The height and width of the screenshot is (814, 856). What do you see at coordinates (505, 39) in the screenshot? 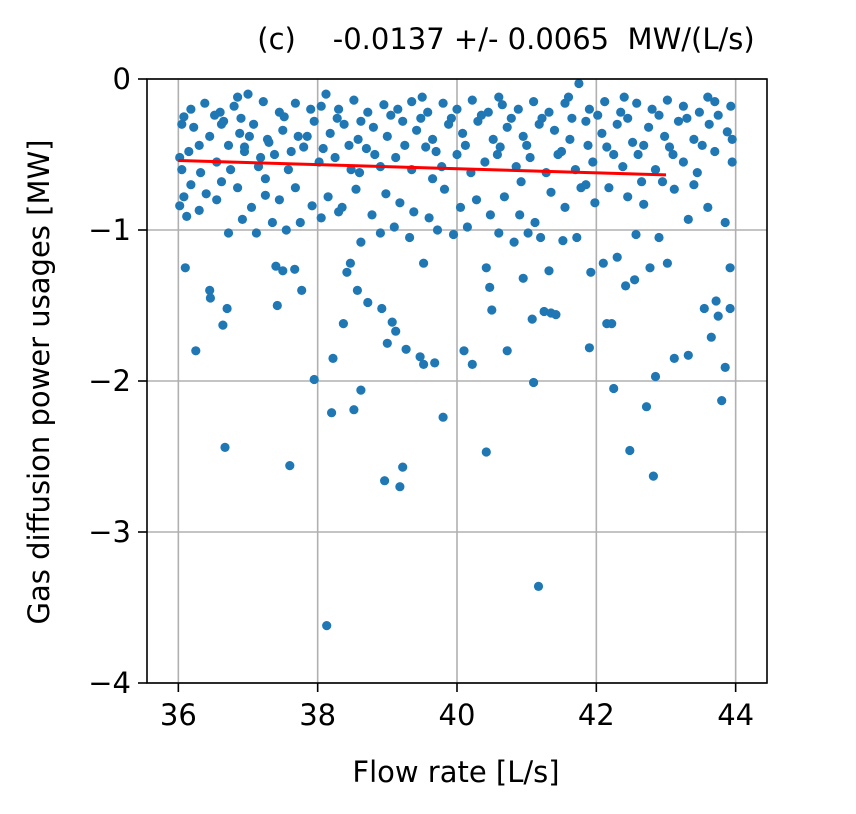
I see `chart-title: (c) -0.0137 +/- 0.0065 MW/(L/s)` at bounding box center [505, 39].